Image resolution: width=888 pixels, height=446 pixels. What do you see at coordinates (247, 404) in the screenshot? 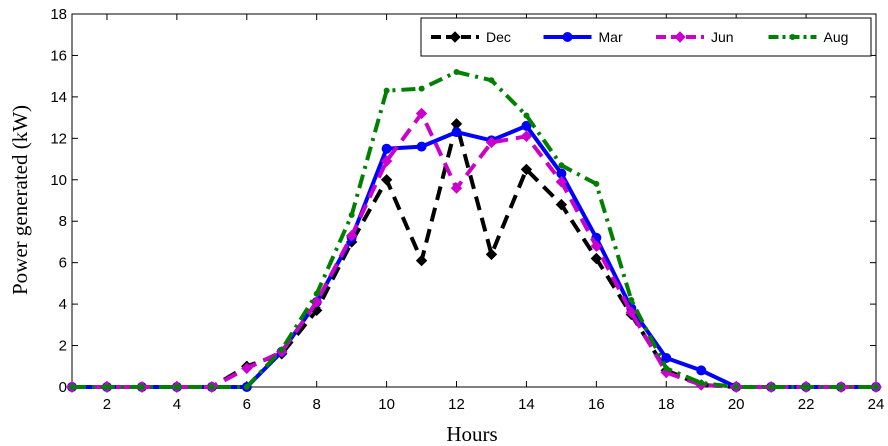
I see `x-tick-label: 6` at bounding box center [247, 404].